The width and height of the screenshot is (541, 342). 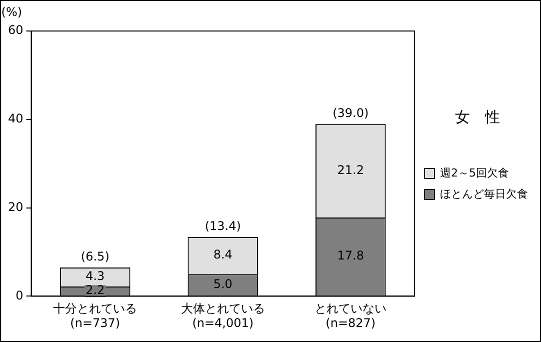 What do you see at coordinates (95, 316) in the screenshot?
I see `x-tick-label: 十分とれている (n=737)` at bounding box center [95, 316].